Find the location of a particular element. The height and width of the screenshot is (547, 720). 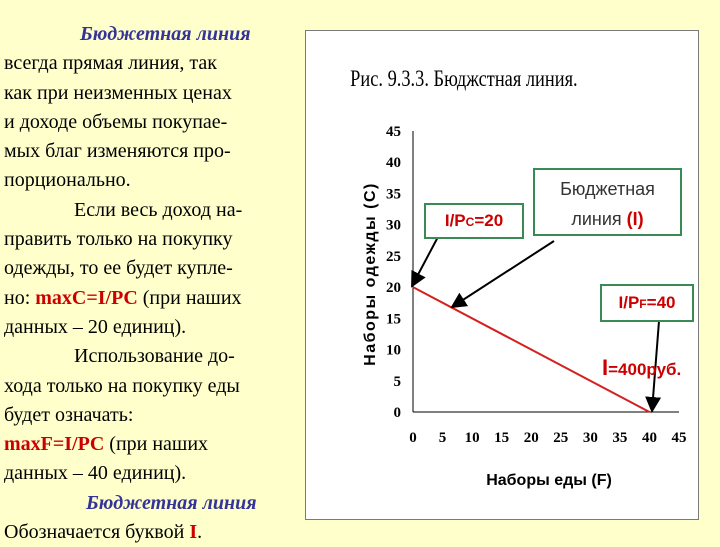

x-tick-label: 10 is located at coordinates (472, 438).